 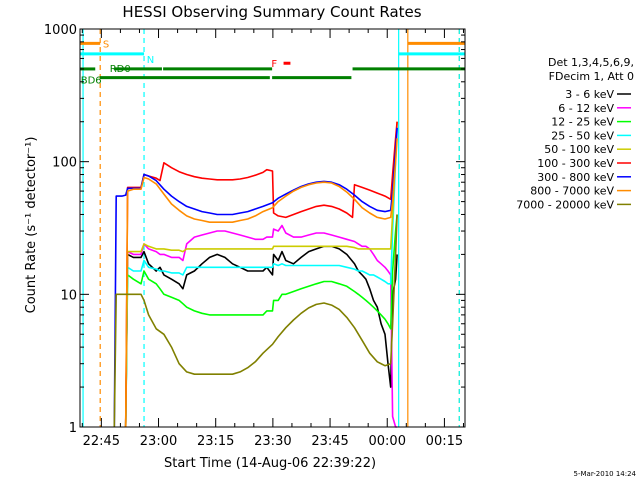 What do you see at coordinates (579, 149) in the screenshot?
I see `legend-label-50-100-kev: 50 - 100 keV` at bounding box center [579, 149].